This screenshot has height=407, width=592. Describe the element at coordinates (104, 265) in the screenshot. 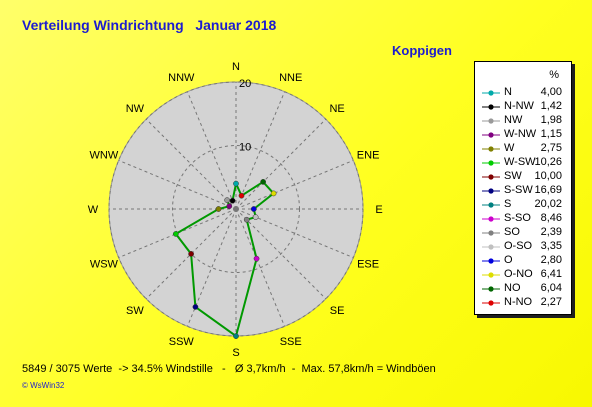

I see `direction-label-wsw: WSW` at that location.